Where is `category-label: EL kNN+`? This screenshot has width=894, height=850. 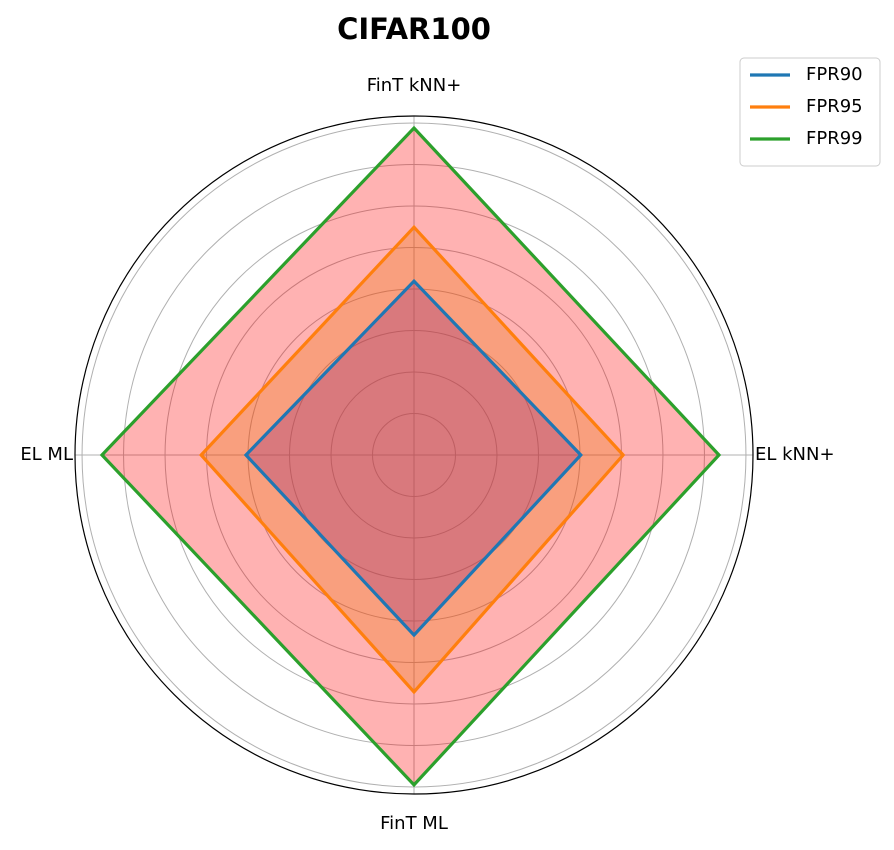
category-label: EL kNN+ is located at coordinates (795, 454).